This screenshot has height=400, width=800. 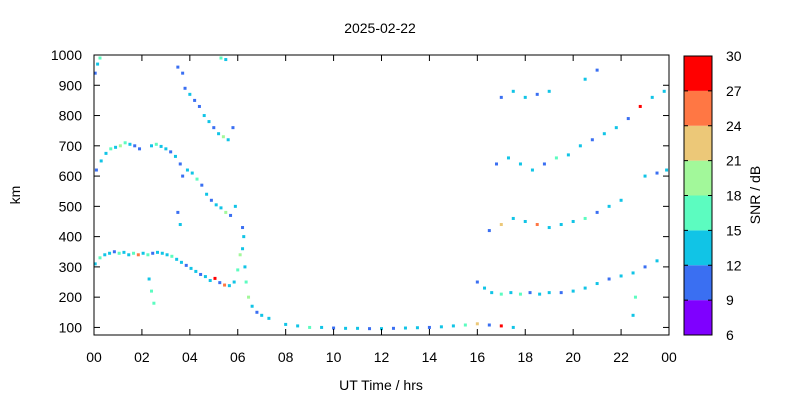 I want to click on x-tick-label: 08, so click(x=286, y=357).